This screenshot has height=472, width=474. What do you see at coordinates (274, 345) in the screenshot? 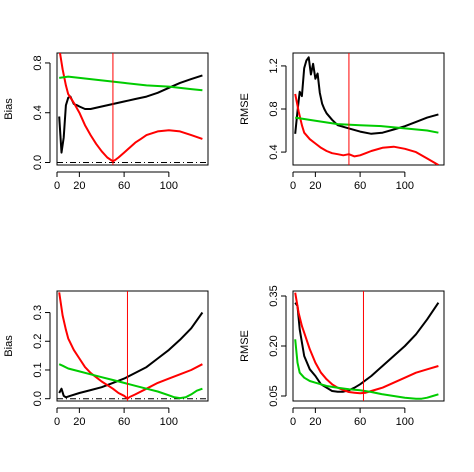
I see `y-tick-label: 0.20` at bounding box center [274, 345].